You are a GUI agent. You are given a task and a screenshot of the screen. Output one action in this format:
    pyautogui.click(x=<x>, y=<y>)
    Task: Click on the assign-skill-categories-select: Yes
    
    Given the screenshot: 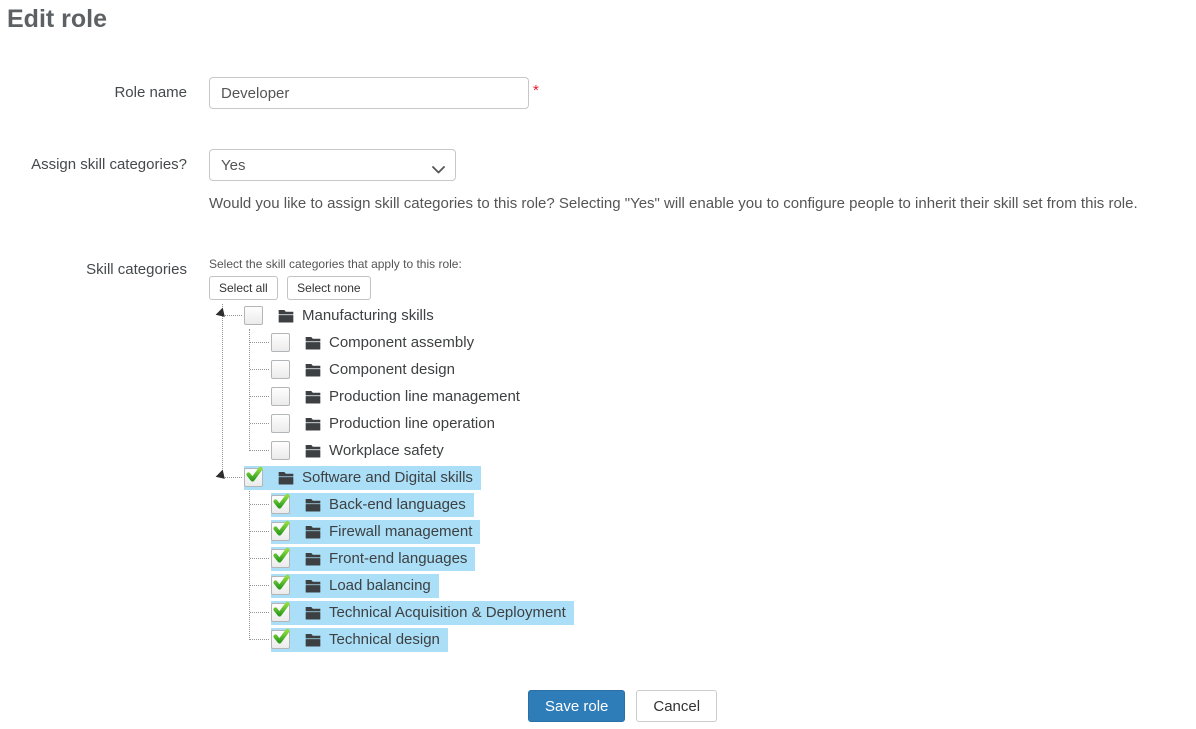 What is the action you would take?
    pyautogui.click(x=332, y=165)
    